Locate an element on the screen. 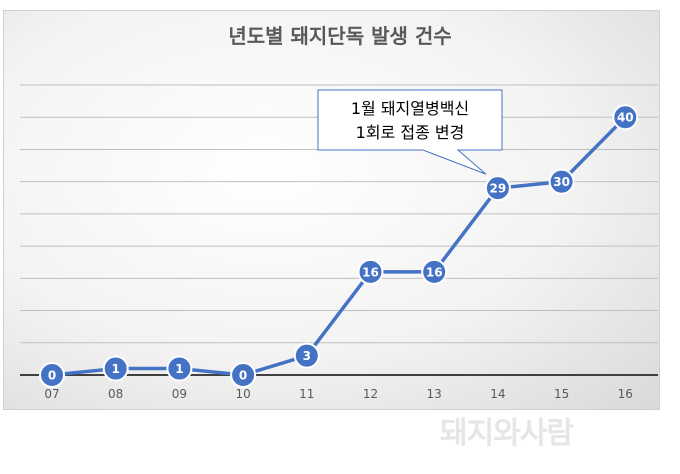 The image size is (680, 474). x-tick-label: 15 is located at coordinates (561, 394).